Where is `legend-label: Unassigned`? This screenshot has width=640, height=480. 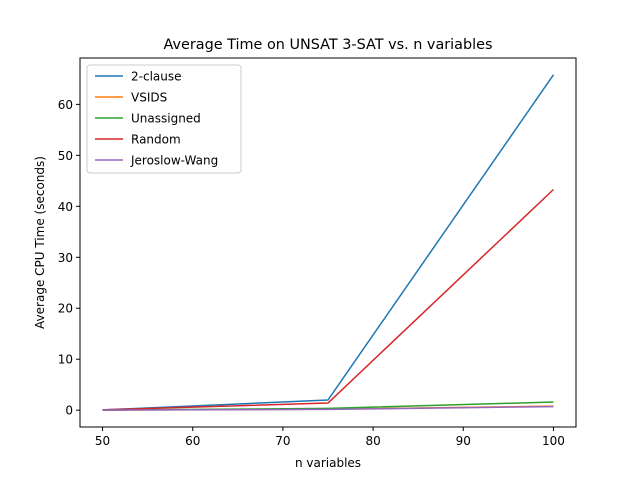
legend-label: Unassigned is located at coordinates (166, 119).